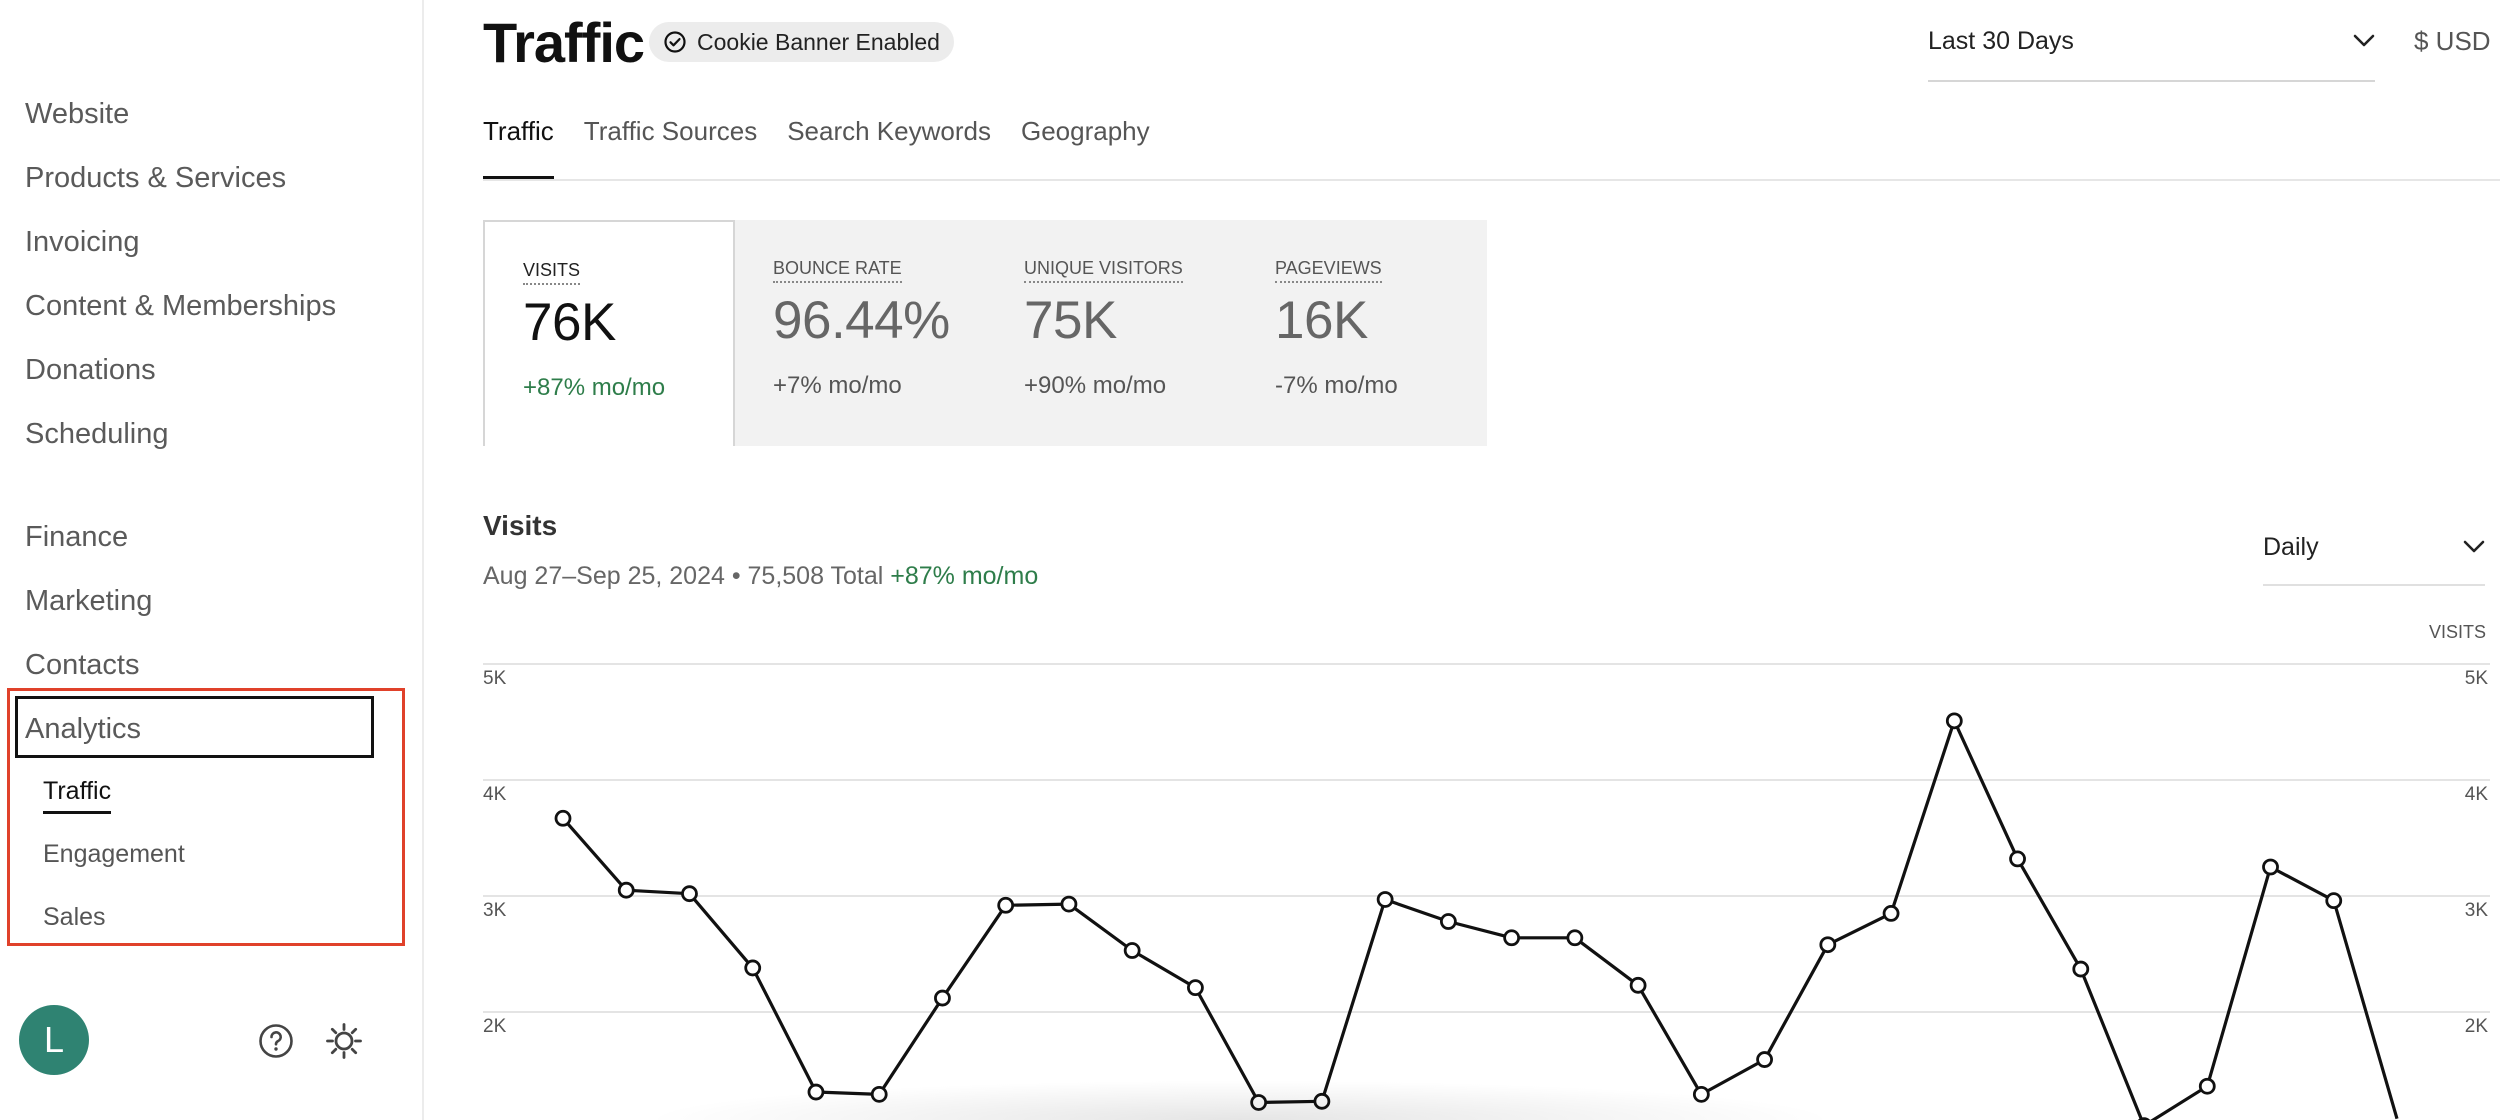  I want to click on interval-select: Daily, so click(2374, 554).